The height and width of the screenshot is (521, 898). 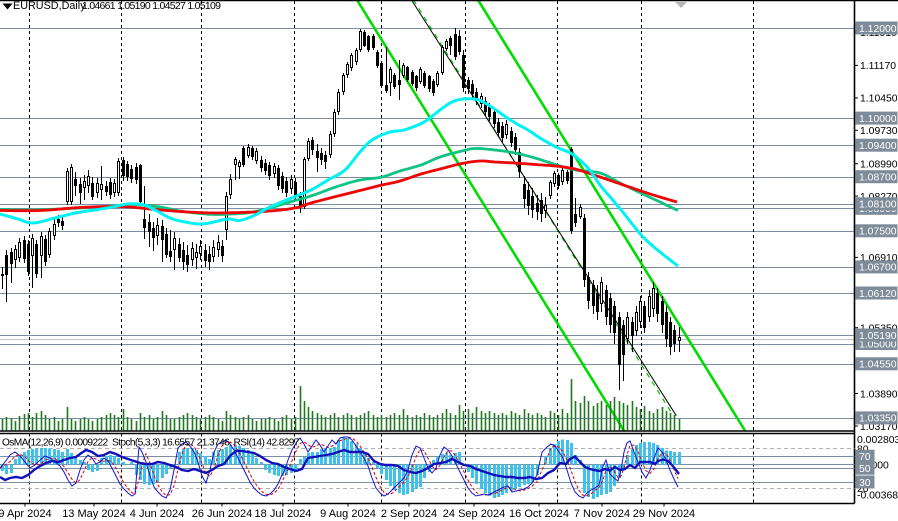 What do you see at coordinates (283, 514) in the screenshot?
I see `svg-text: 18 Jul 2024` at bounding box center [283, 514].